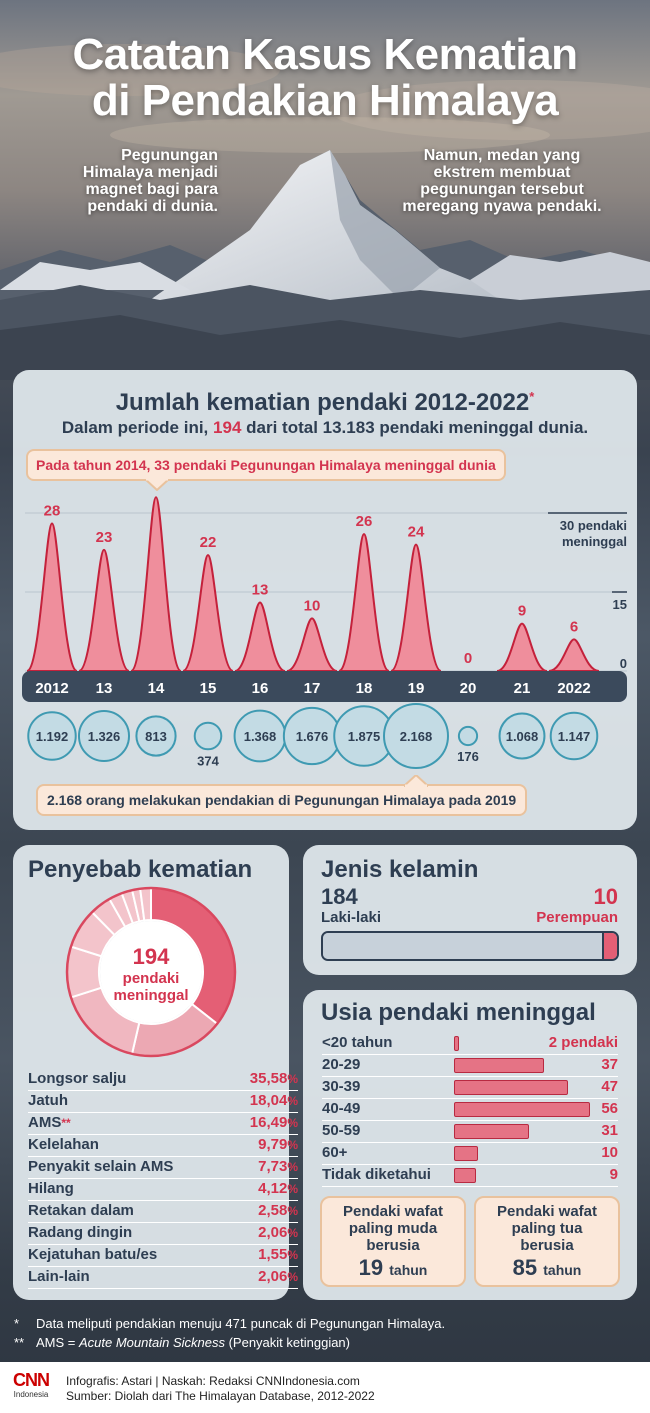  I want to click on intro-left-line: pendaki di dunia., so click(152, 206).